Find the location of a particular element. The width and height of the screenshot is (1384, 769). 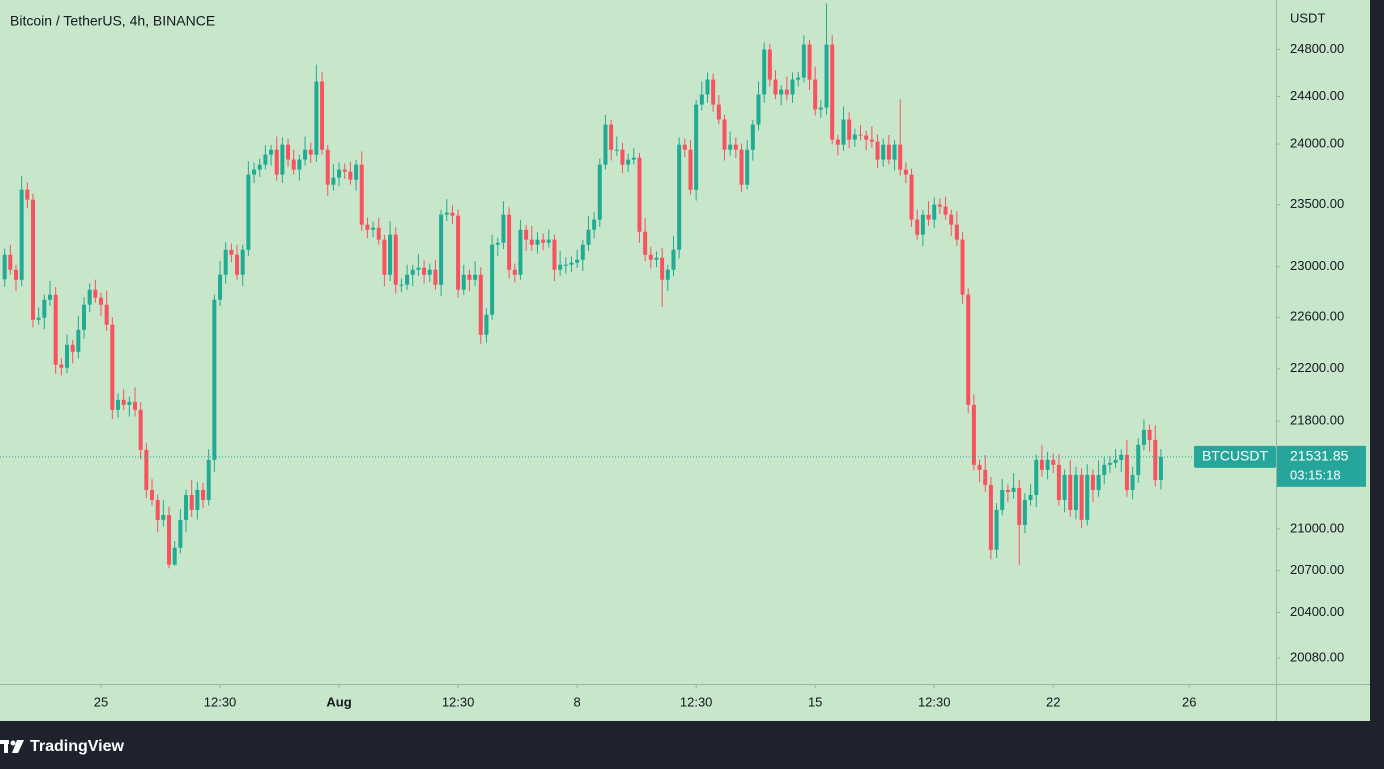

y-tick-label: 22200.00 is located at coordinates (1317, 367).